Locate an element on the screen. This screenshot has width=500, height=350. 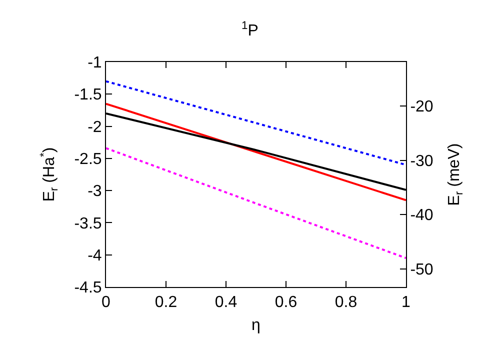
y-tick-label: -1.5 is located at coordinates (88, 95).